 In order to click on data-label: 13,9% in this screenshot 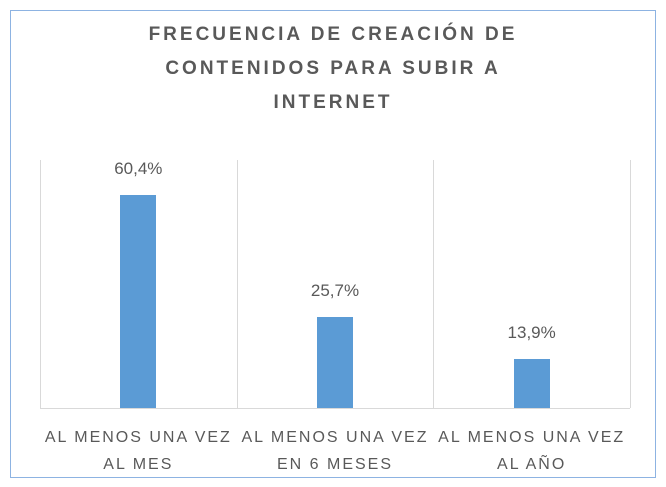, I will do `click(531, 332)`.